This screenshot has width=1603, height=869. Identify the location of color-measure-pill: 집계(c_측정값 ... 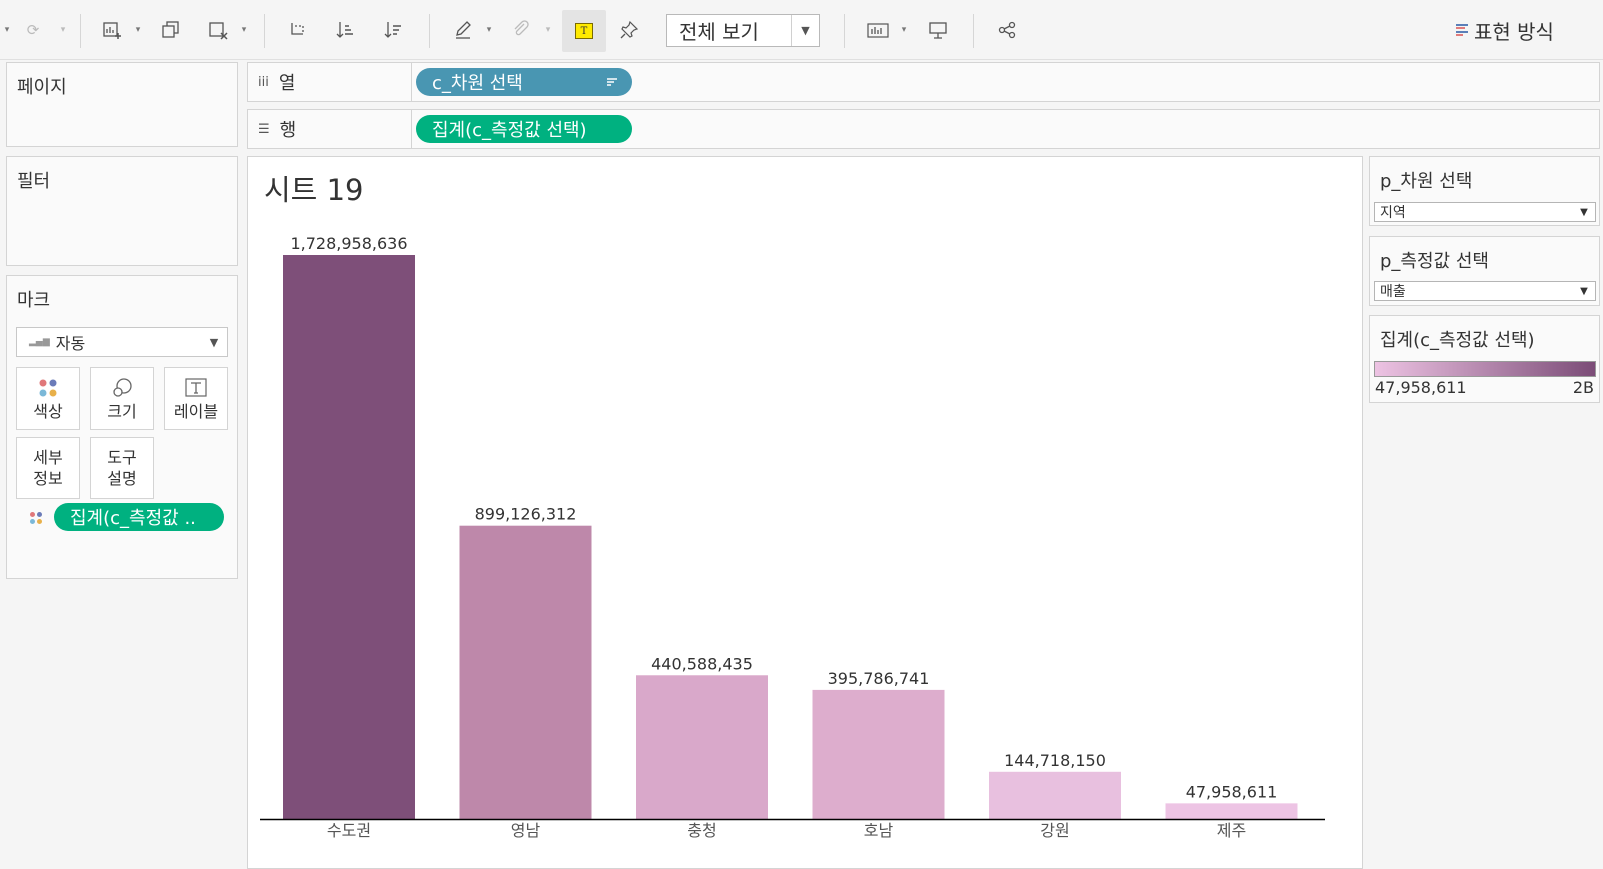
(139, 517).